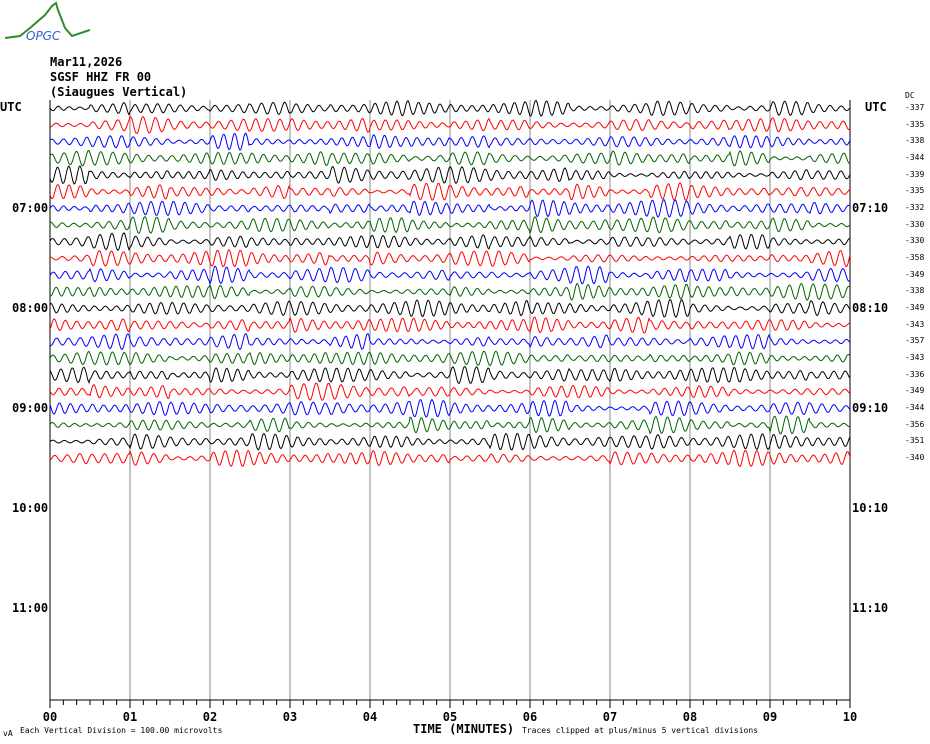 The image size is (930, 744). What do you see at coordinates (370, 717) in the screenshot?
I see `x-tick-label: 04` at bounding box center [370, 717].